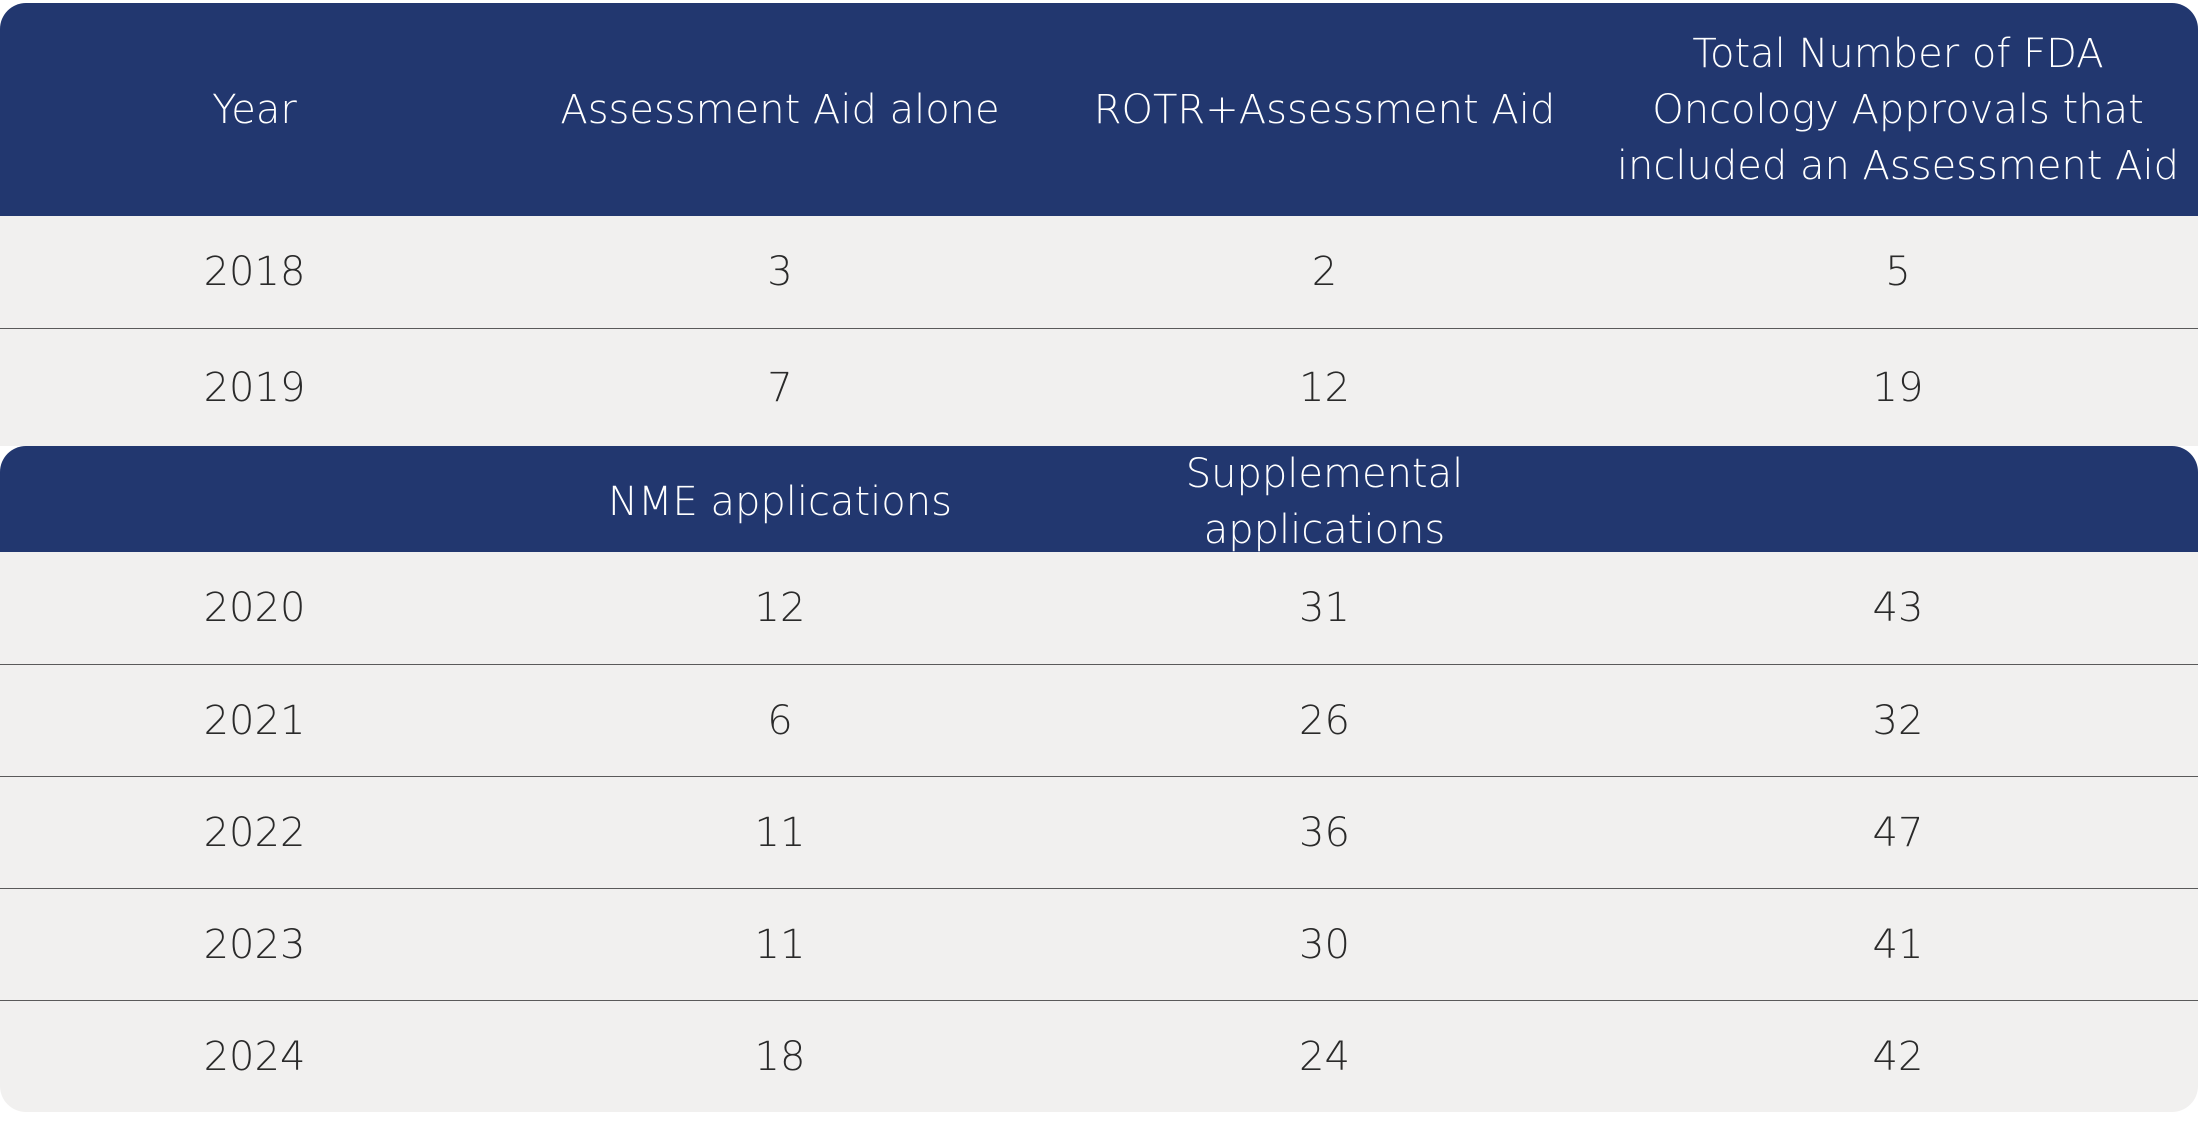  I want to click on count-cell: 36, so click(1324, 832).